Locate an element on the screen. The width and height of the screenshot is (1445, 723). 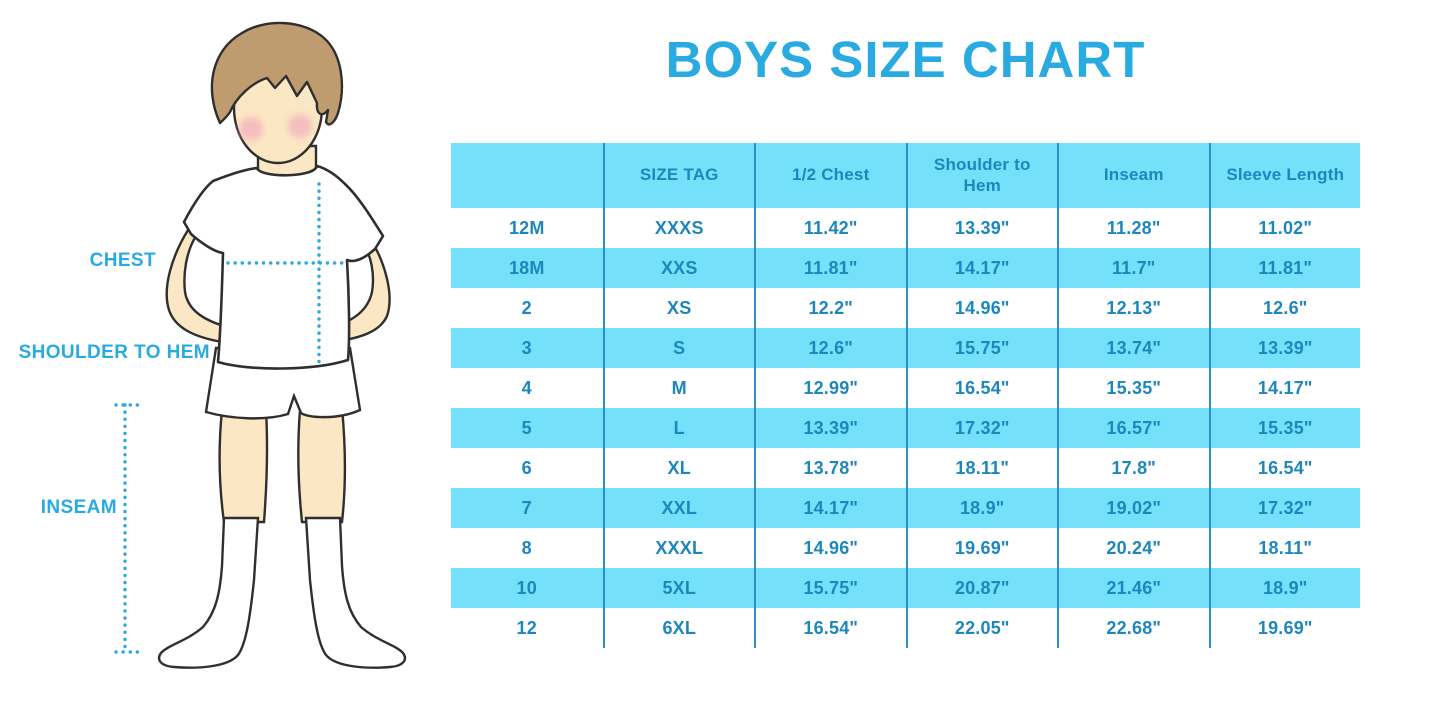
size-cell: 3 is located at coordinates (526, 347).